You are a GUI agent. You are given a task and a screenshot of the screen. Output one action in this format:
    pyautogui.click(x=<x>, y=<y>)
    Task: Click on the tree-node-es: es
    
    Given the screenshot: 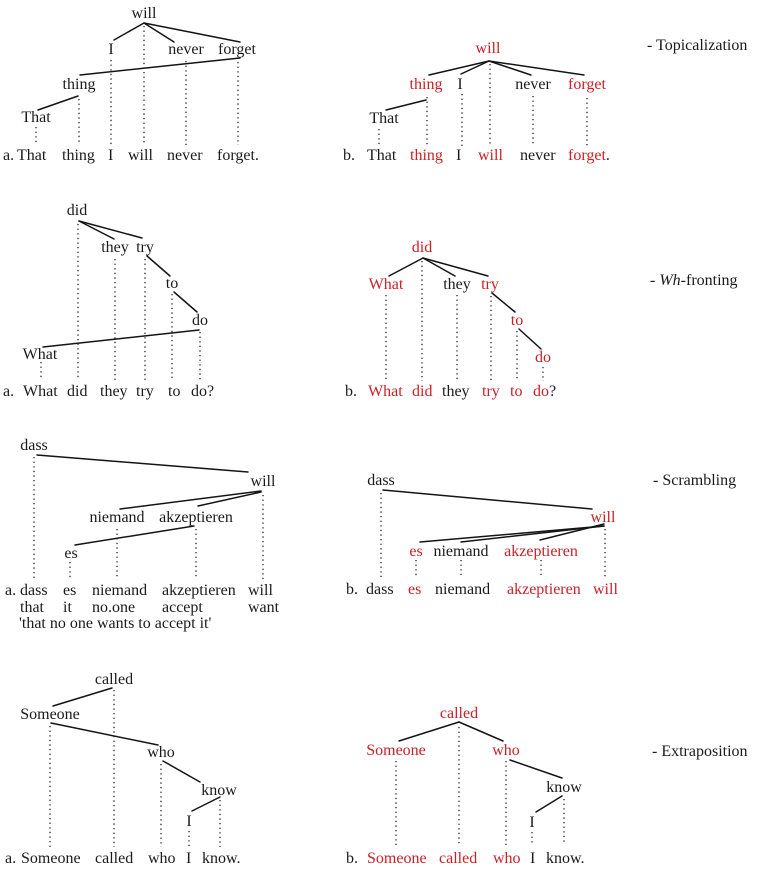 What is the action you would take?
    pyautogui.click(x=71, y=553)
    